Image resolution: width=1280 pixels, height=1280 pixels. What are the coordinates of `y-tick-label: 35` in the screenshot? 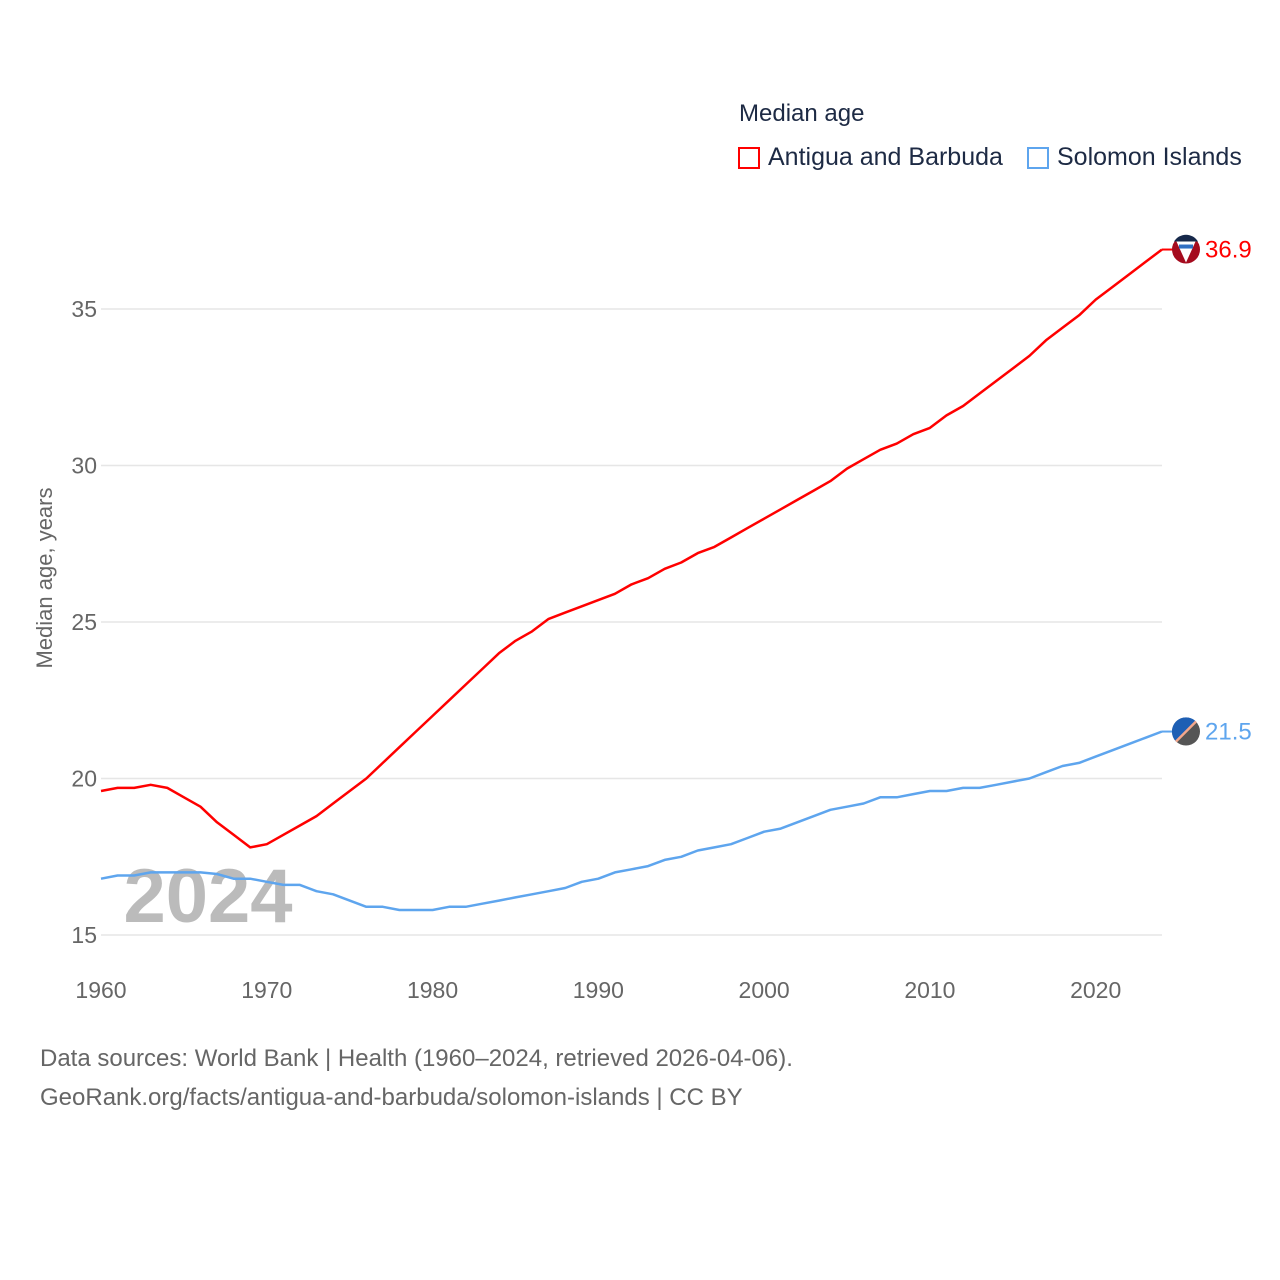 It's located at (84, 309).